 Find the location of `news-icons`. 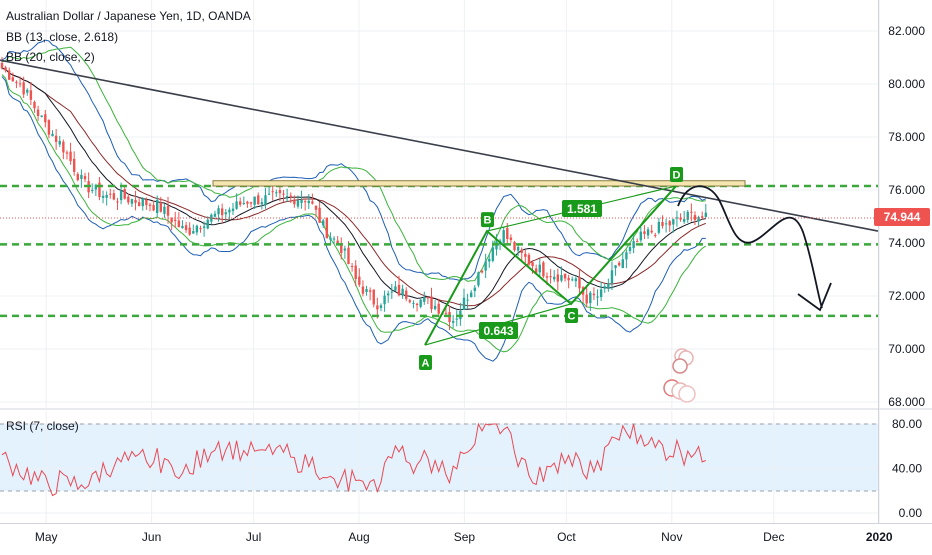

news-icons is located at coordinates (679, 375).